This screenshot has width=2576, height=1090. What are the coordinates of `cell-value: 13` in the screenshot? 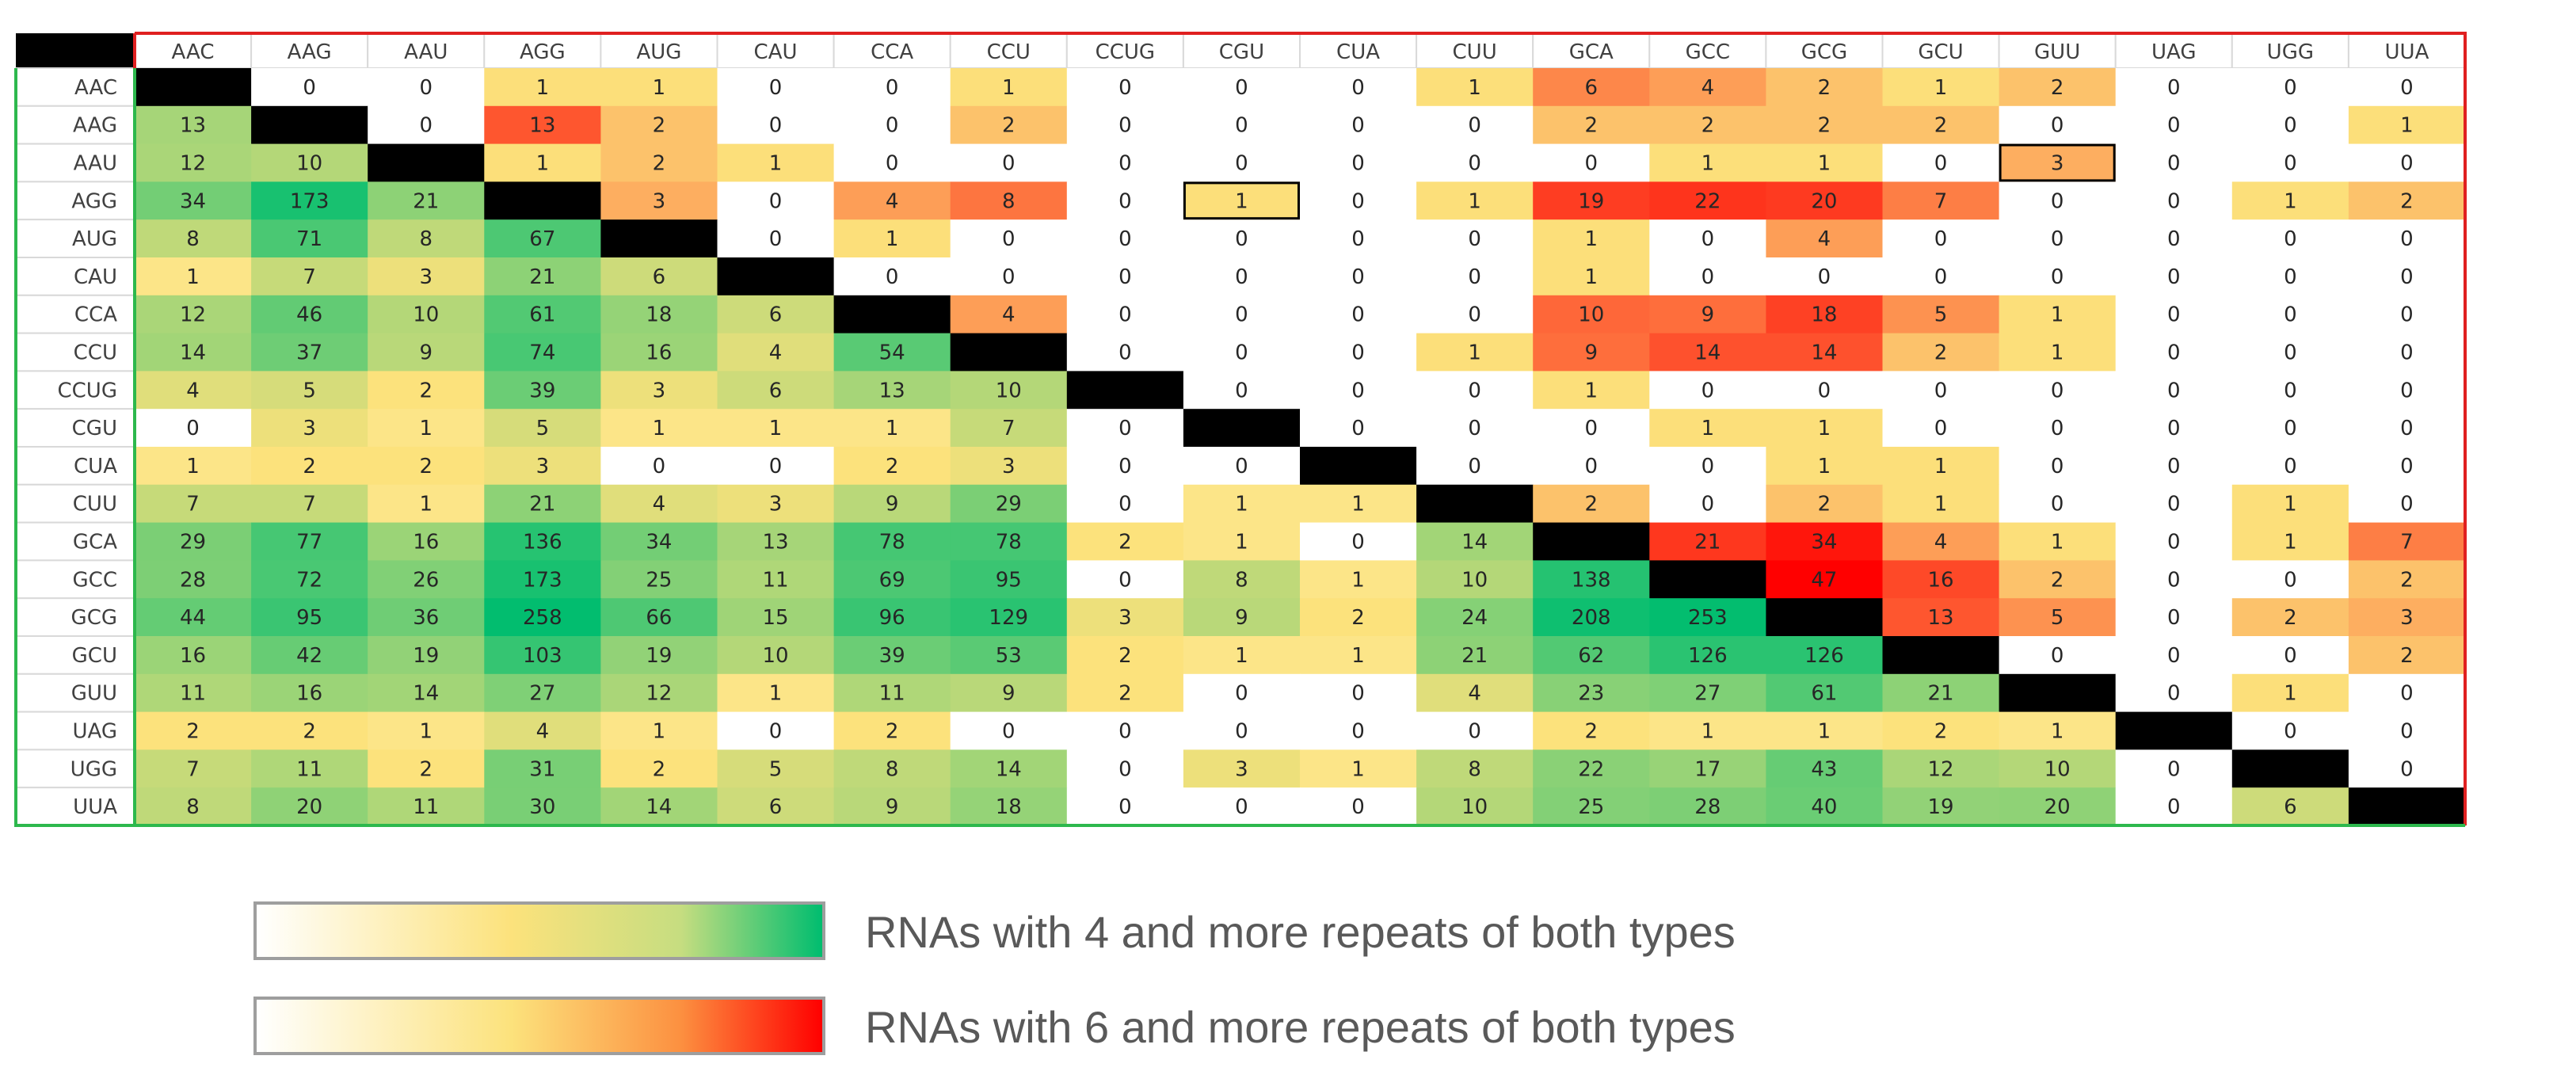 It's located at (542, 126).